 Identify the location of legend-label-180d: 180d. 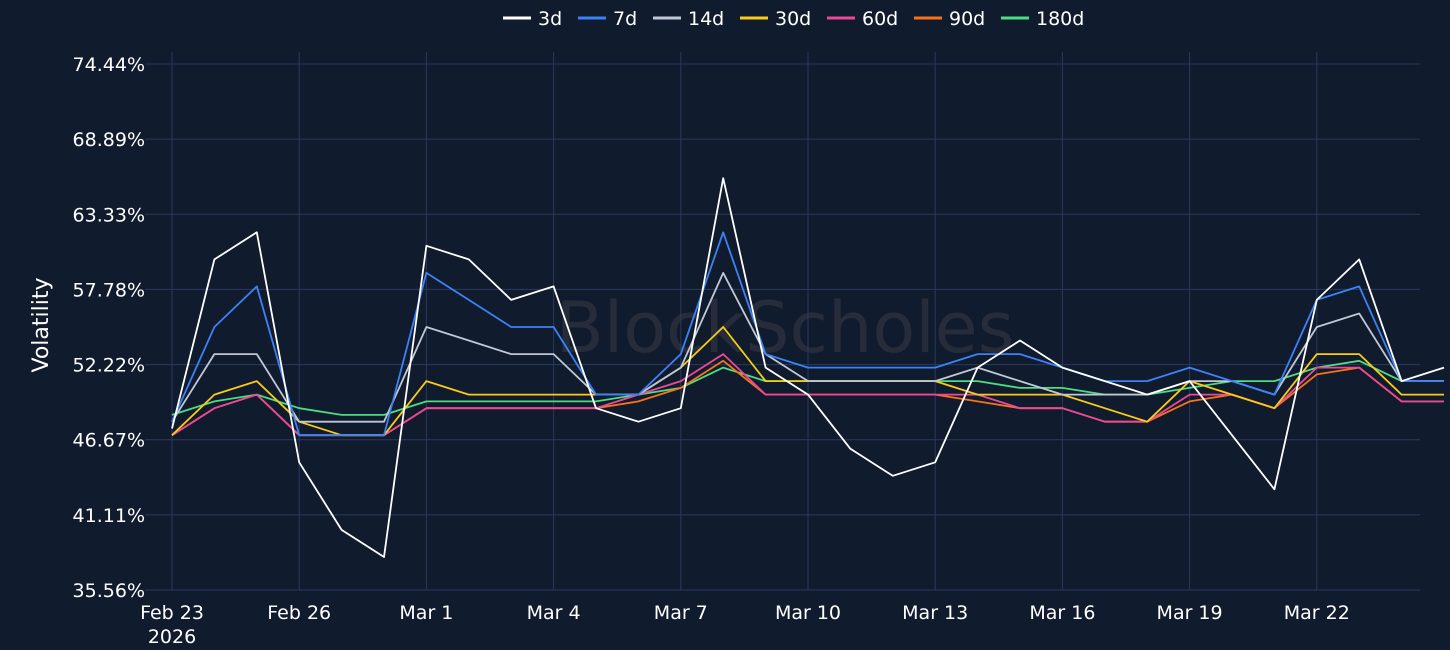
(1060, 19).